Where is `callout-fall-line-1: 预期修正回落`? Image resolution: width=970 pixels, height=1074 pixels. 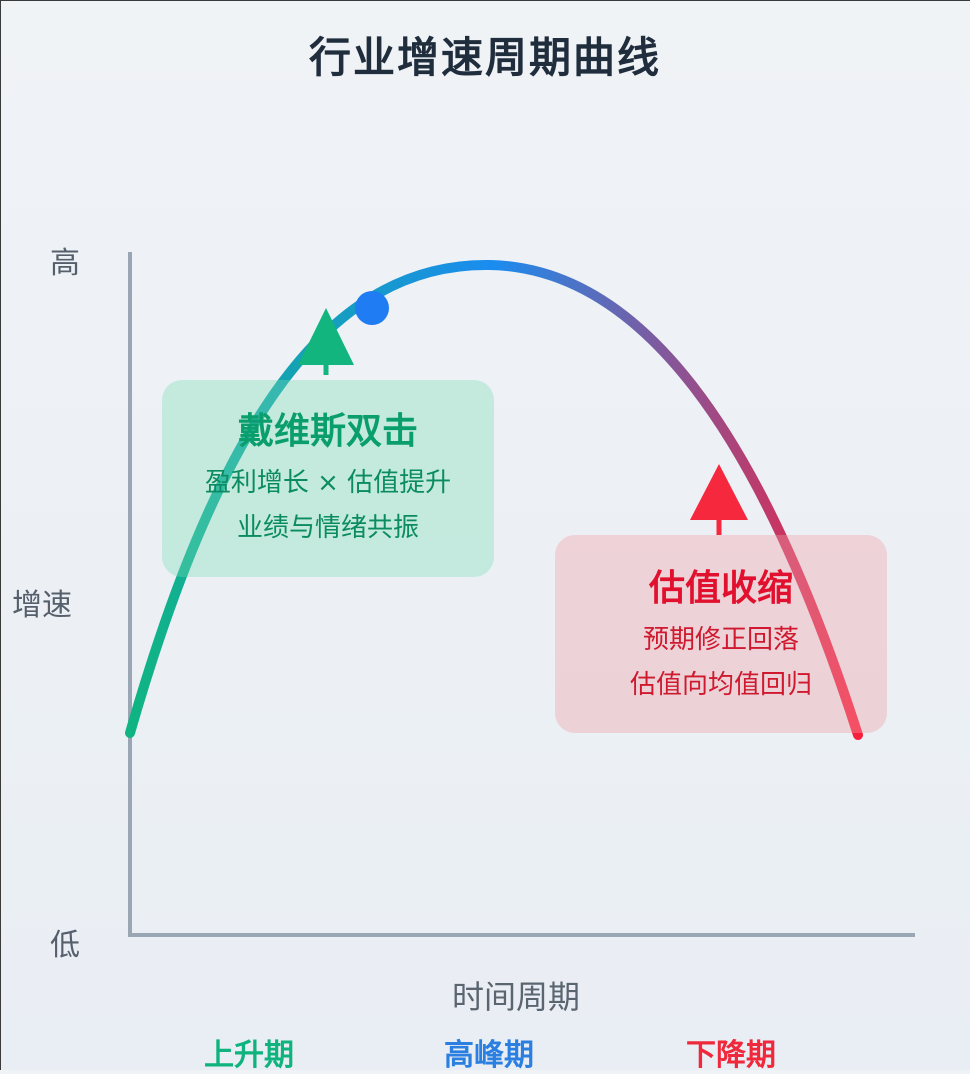
callout-fall-line-1: 预期修正回落 is located at coordinates (720, 640).